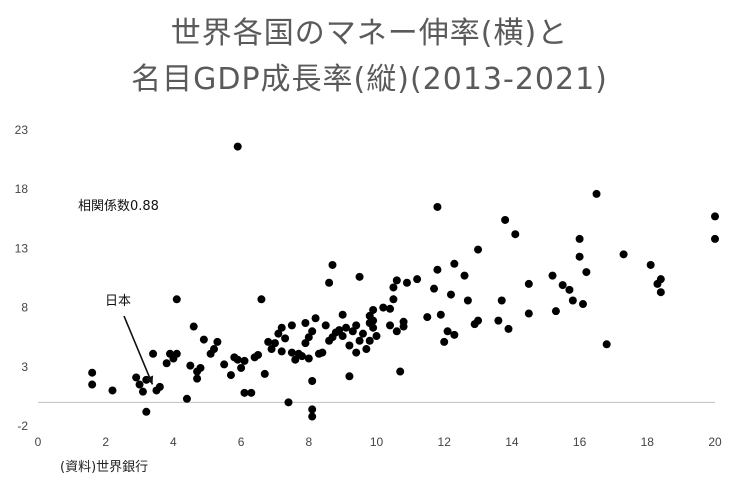 The width and height of the screenshot is (739, 486). What do you see at coordinates (24, 367) in the screenshot?
I see `y-tick-label: 3` at bounding box center [24, 367].